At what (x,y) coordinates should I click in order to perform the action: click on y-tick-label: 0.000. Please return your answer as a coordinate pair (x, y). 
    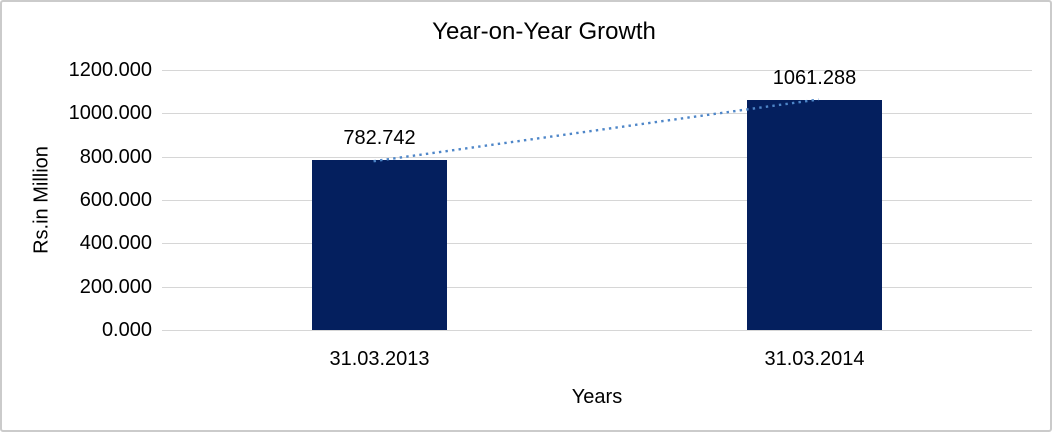
    Looking at the image, I should click on (126, 330).